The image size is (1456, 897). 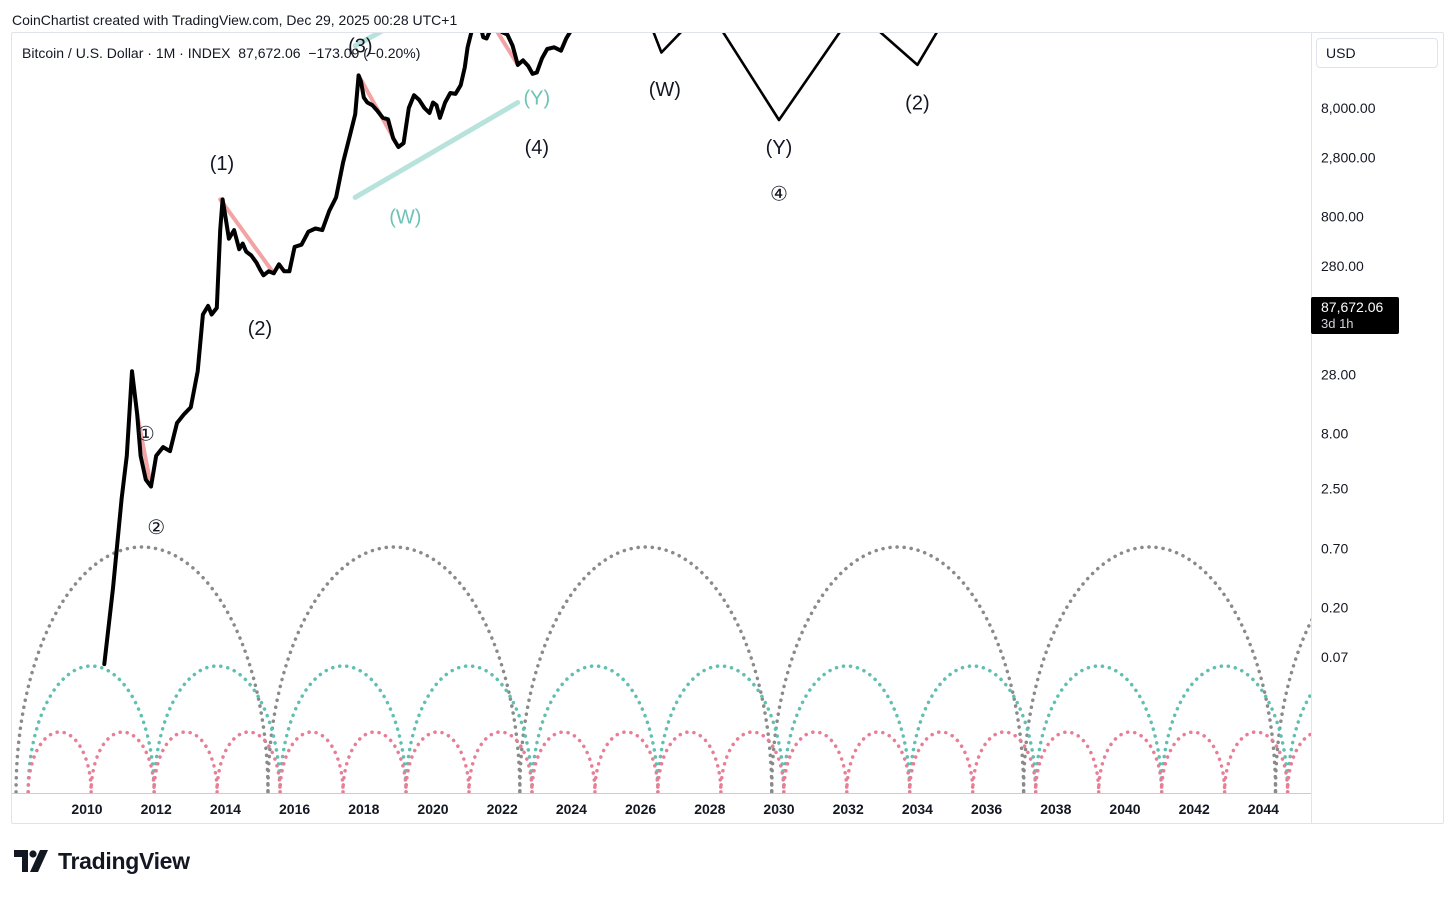 What do you see at coordinates (1311, 428) in the screenshot?
I see `price-axis-divider` at bounding box center [1311, 428].